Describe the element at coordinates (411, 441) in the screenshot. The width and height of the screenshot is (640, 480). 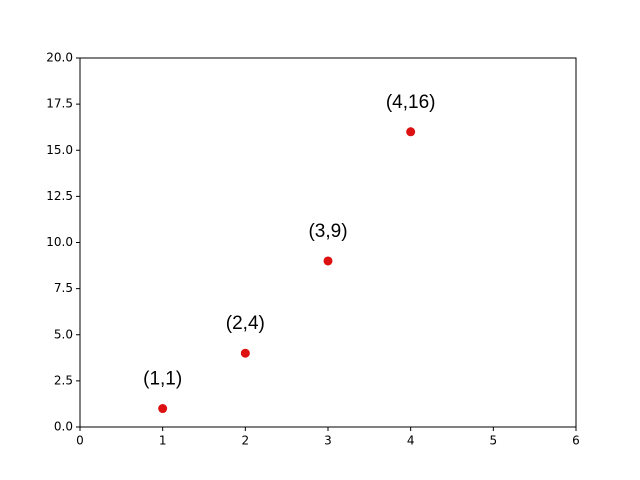
I see `x-tick-label: 4` at that location.